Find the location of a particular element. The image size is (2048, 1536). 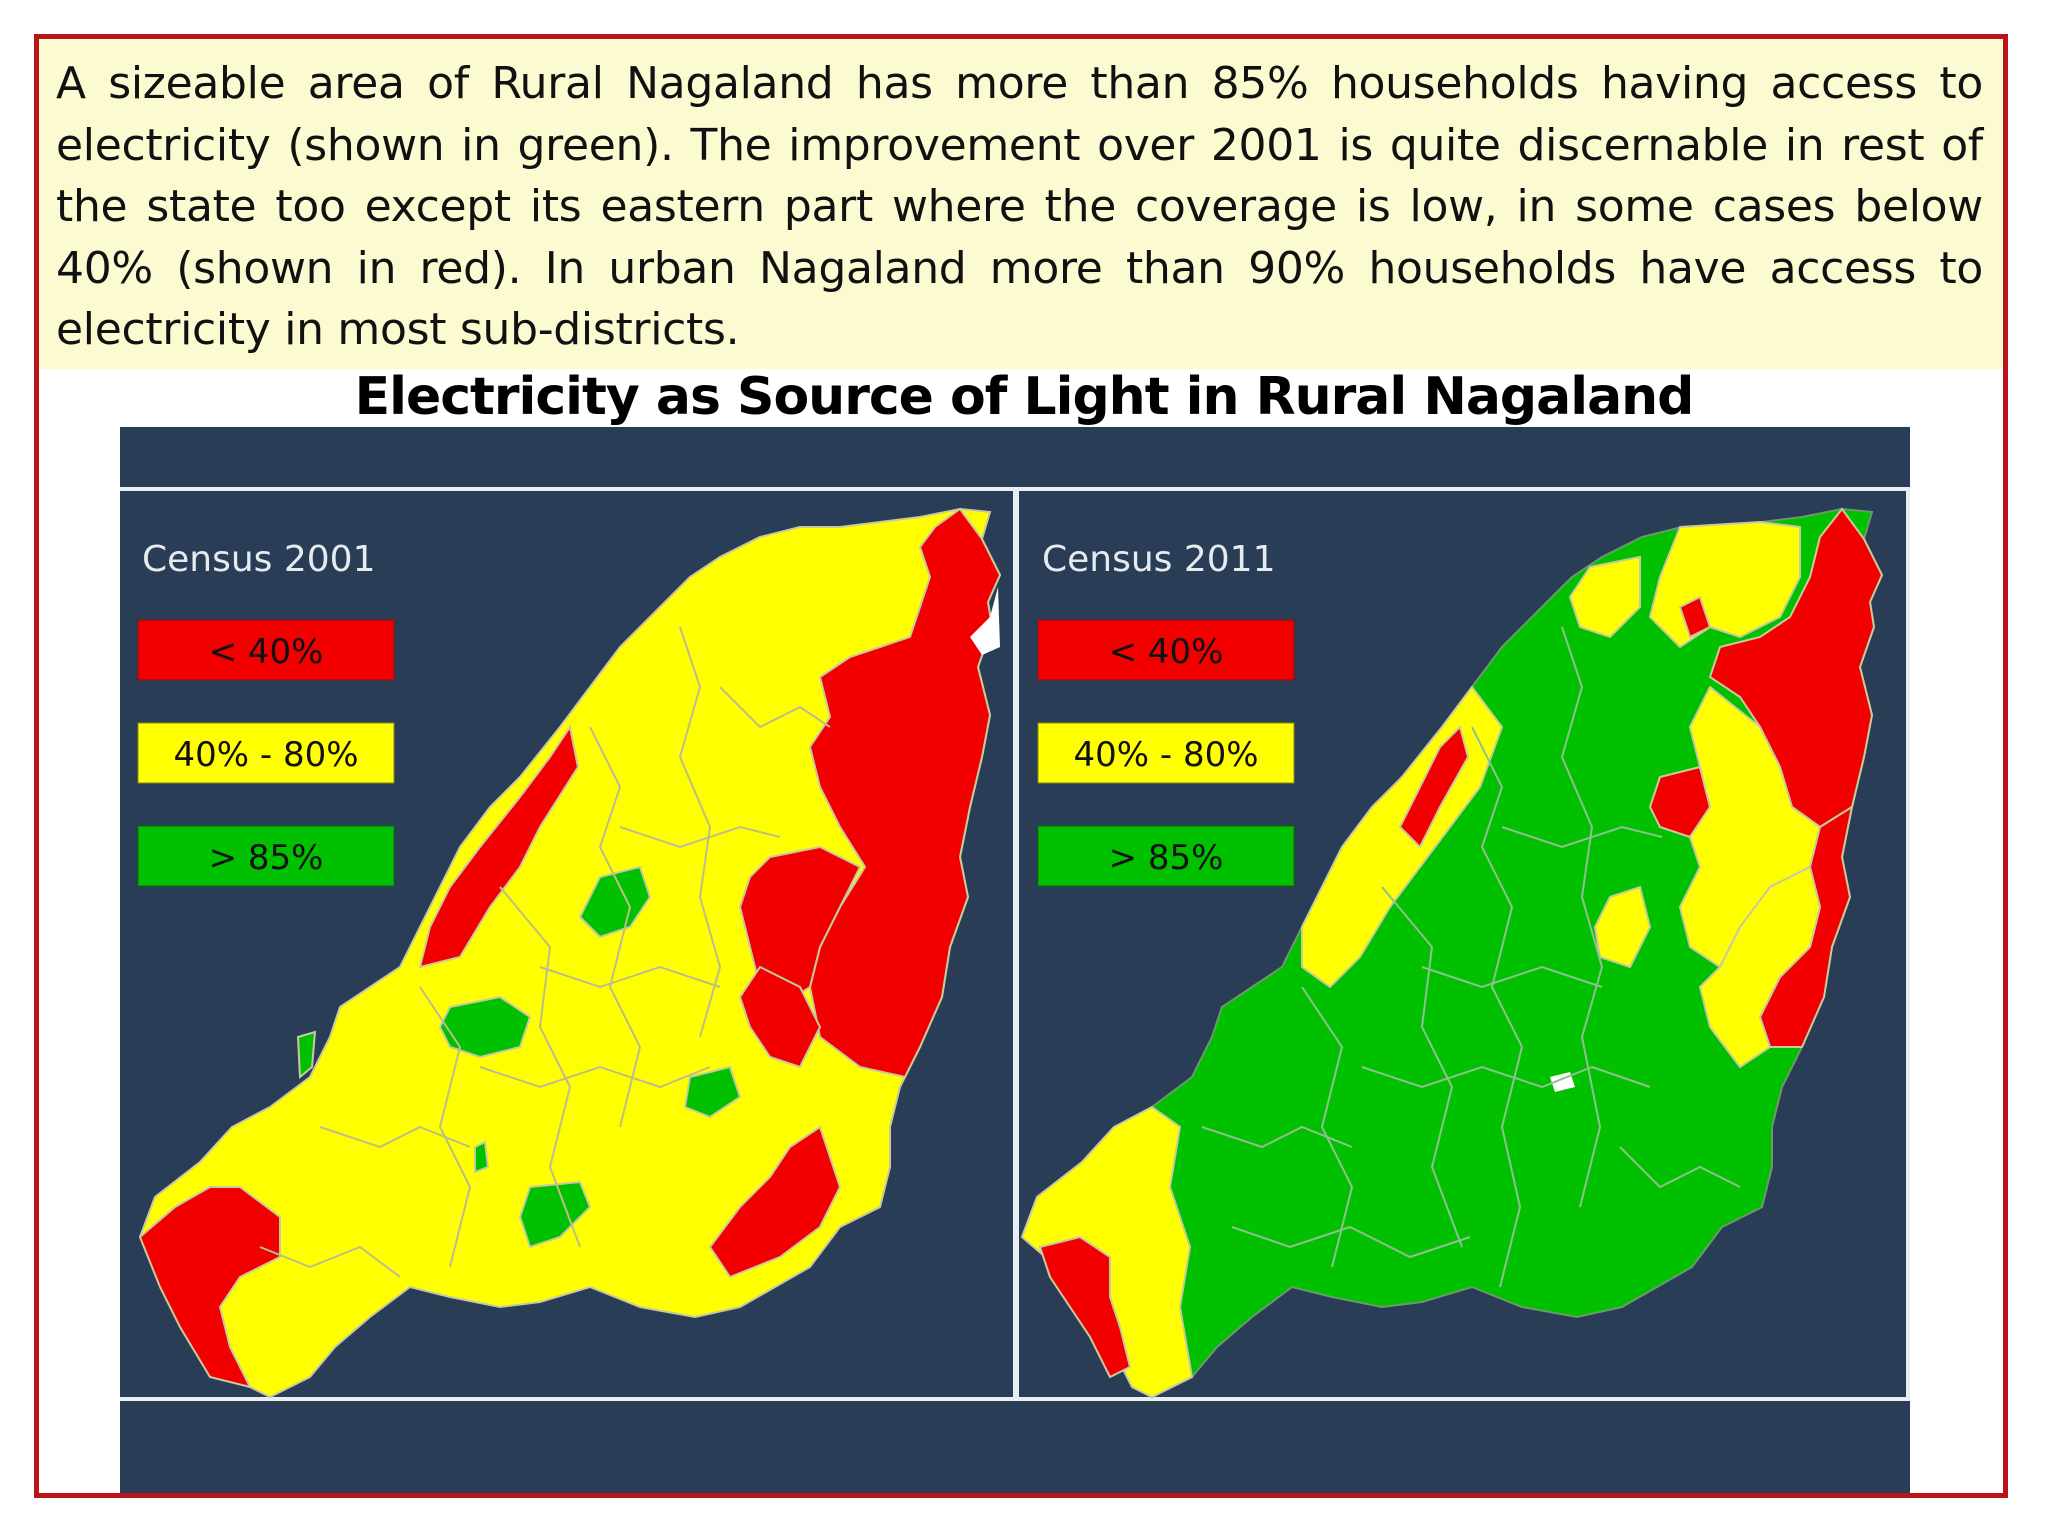

census-2011-label: Census 2011 is located at coordinates (1159, 559).